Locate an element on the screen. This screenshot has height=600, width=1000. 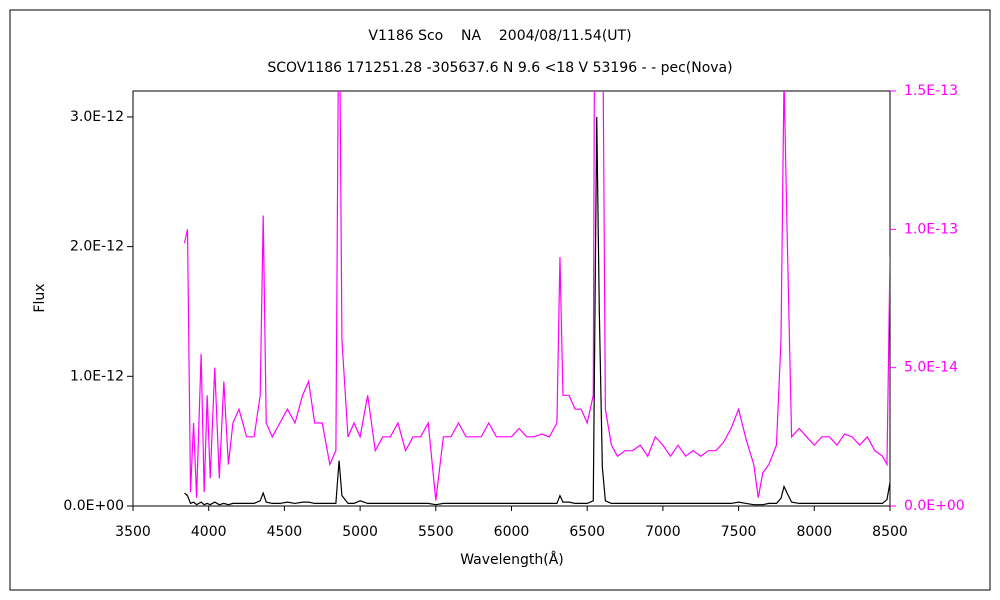
x-tick-label: 6000 is located at coordinates (512, 532).